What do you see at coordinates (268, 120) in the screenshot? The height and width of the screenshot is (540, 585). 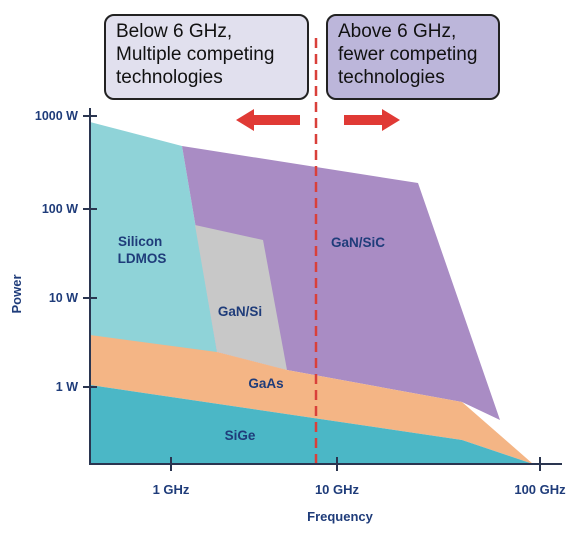 I see `left-arrow-icon` at bounding box center [268, 120].